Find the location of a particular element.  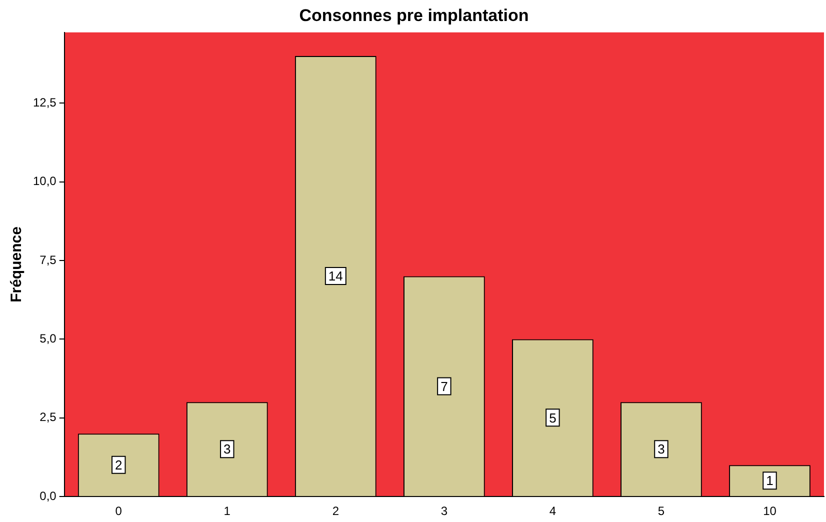

x-tick-label: 2 is located at coordinates (336, 511).